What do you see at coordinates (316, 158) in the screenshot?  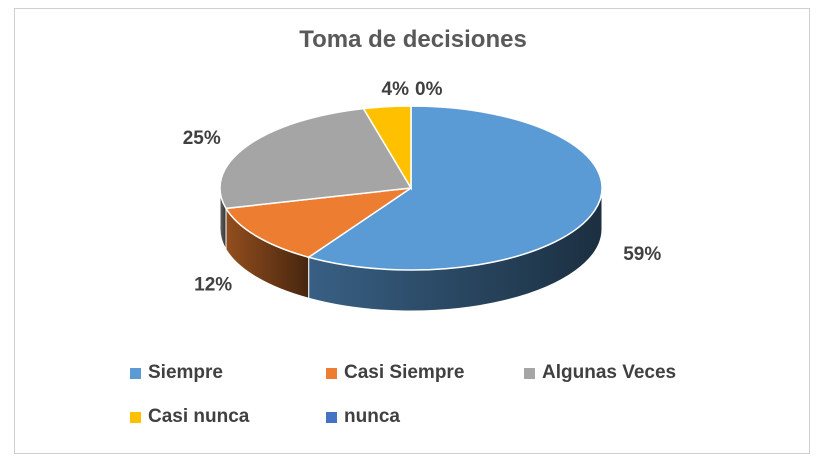 I see `pie-slice-algunas-veces` at bounding box center [316, 158].